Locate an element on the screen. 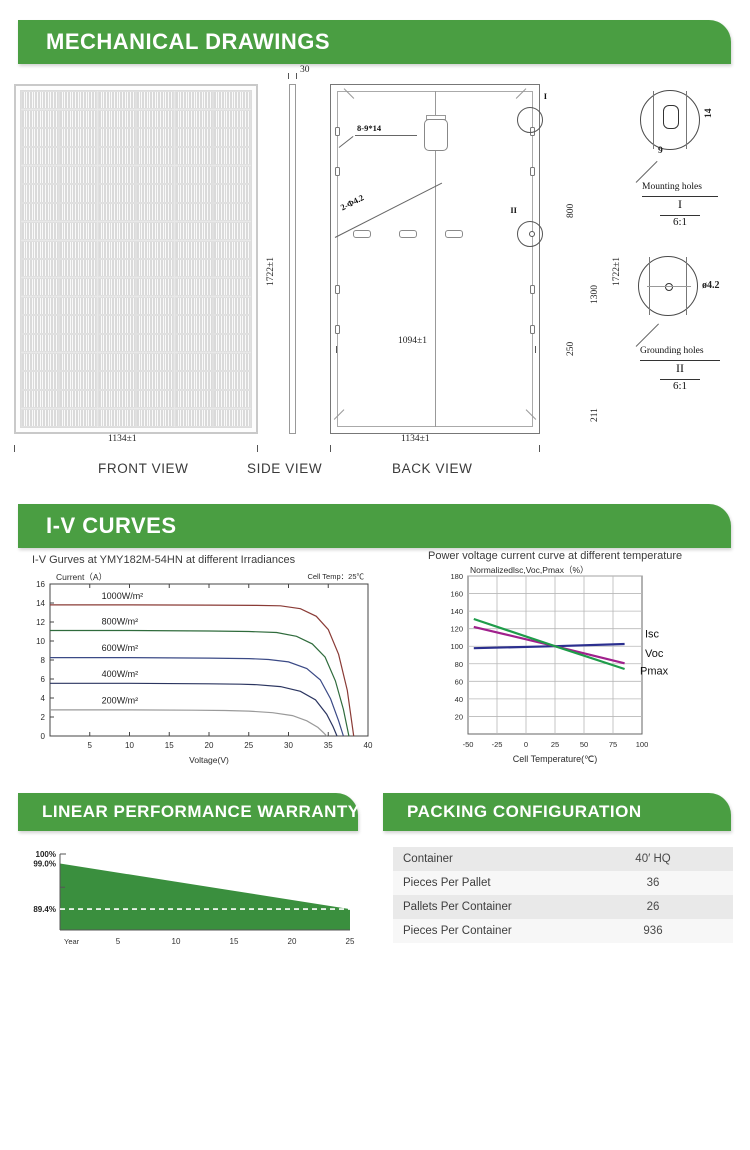 The image size is (750, 1150). y-axis-label: Current（A） is located at coordinates (81, 577).